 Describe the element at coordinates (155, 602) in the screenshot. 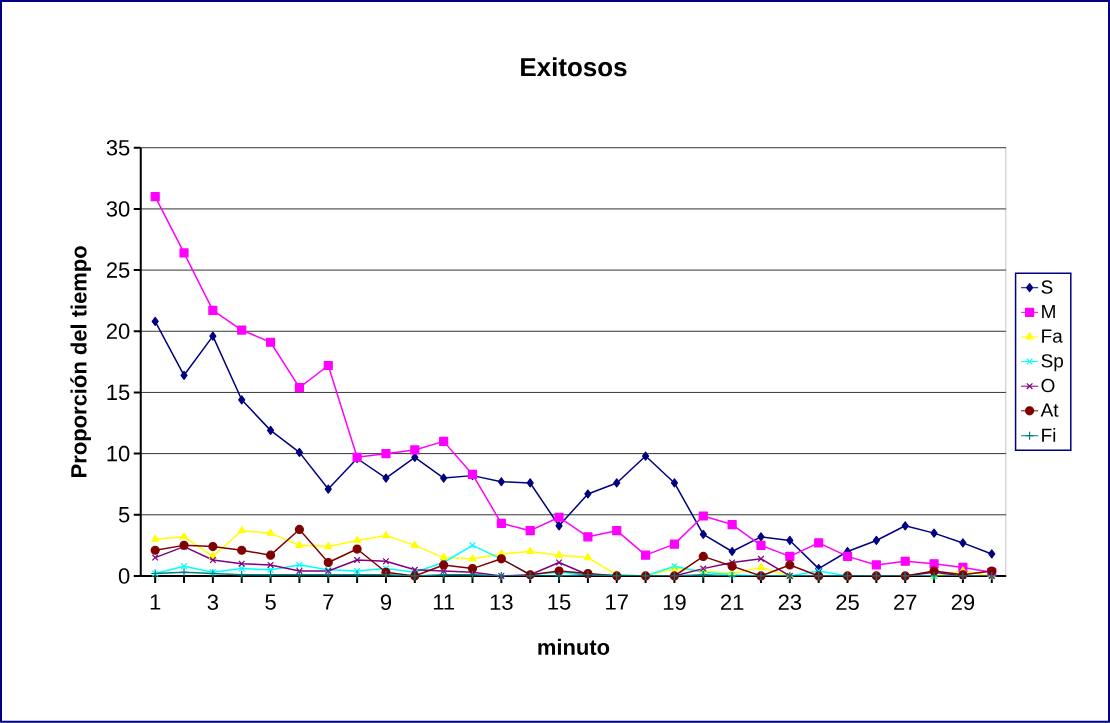

I see `x-tick-label: 1` at that location.